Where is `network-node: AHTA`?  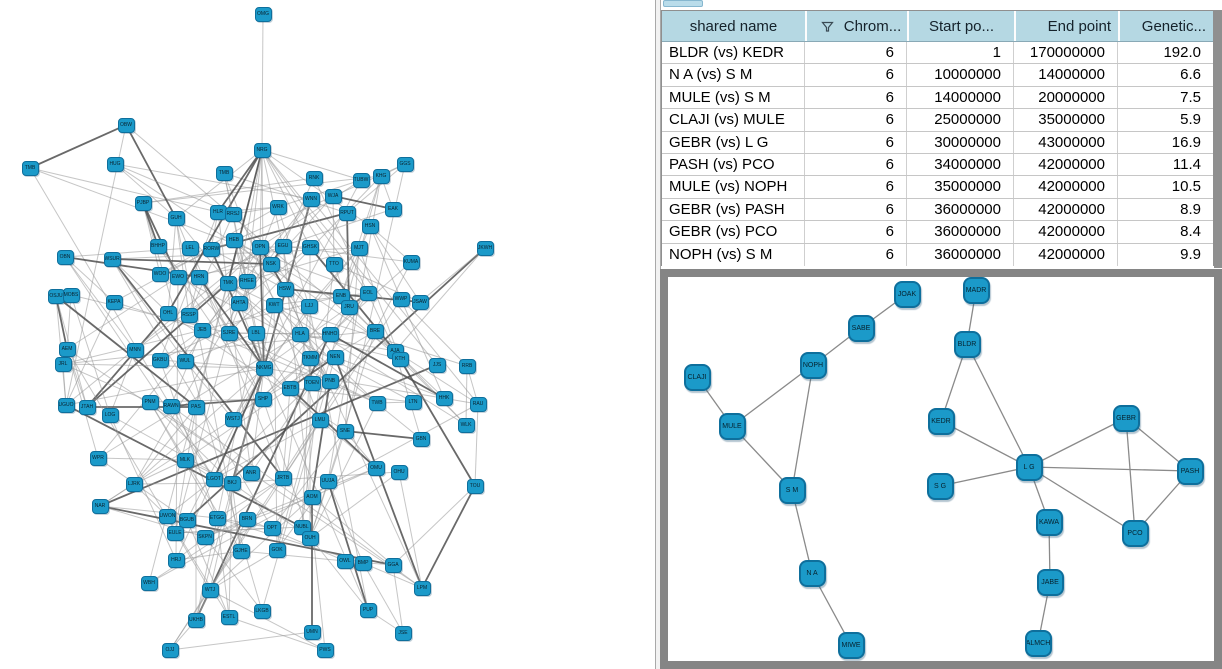
network-node: AHTA is located at coordinates (239, 303).